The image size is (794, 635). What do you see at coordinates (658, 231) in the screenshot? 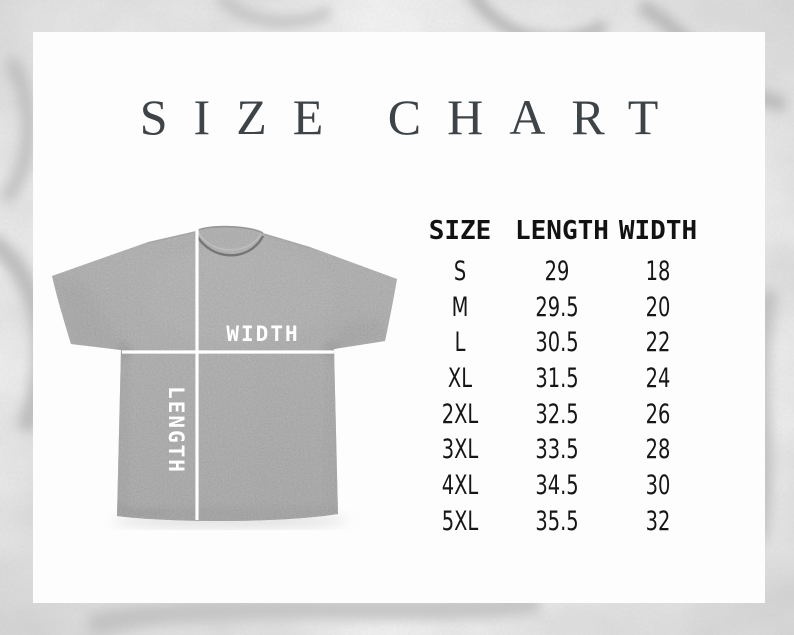
I see `column-header-width: WIDTH` at bounding box center [658, 231].